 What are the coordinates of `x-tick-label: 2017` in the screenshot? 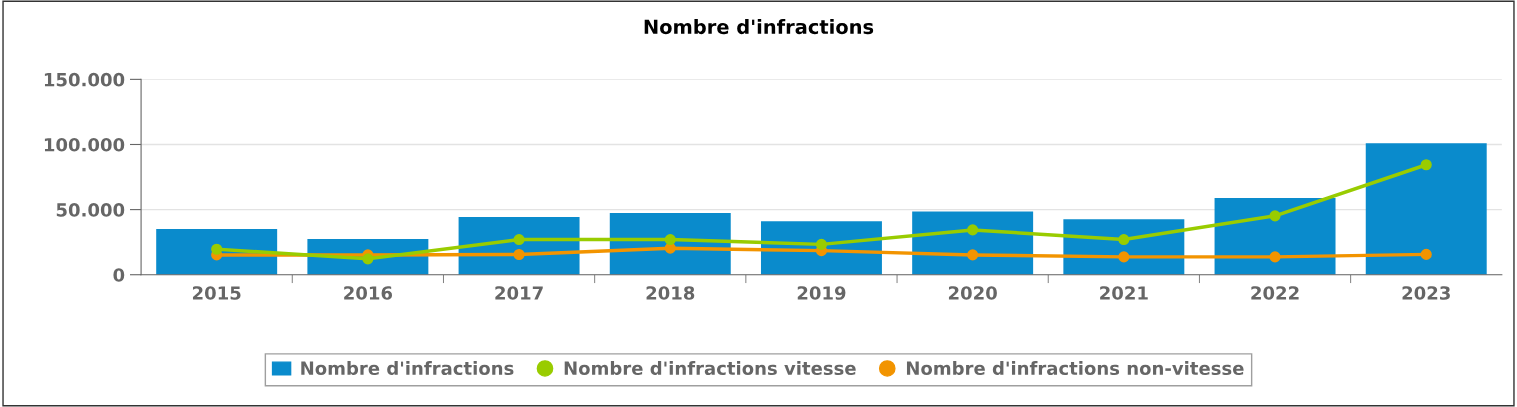 It's located at (519, 293).